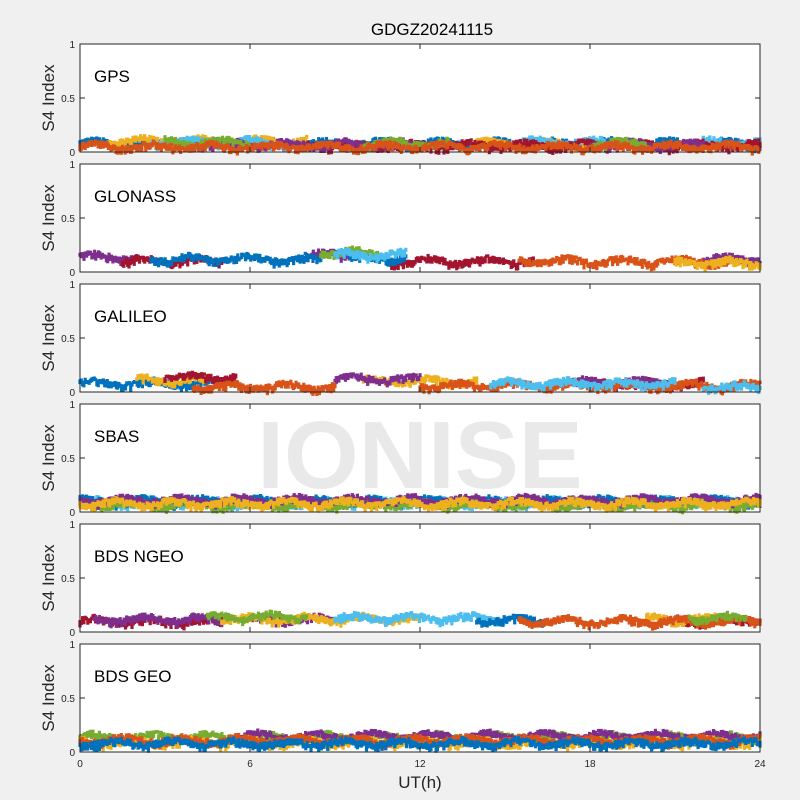 This screenshot has height=800, width=800. I want to click on y-axis-label: S4 Index, so click(48, 218).